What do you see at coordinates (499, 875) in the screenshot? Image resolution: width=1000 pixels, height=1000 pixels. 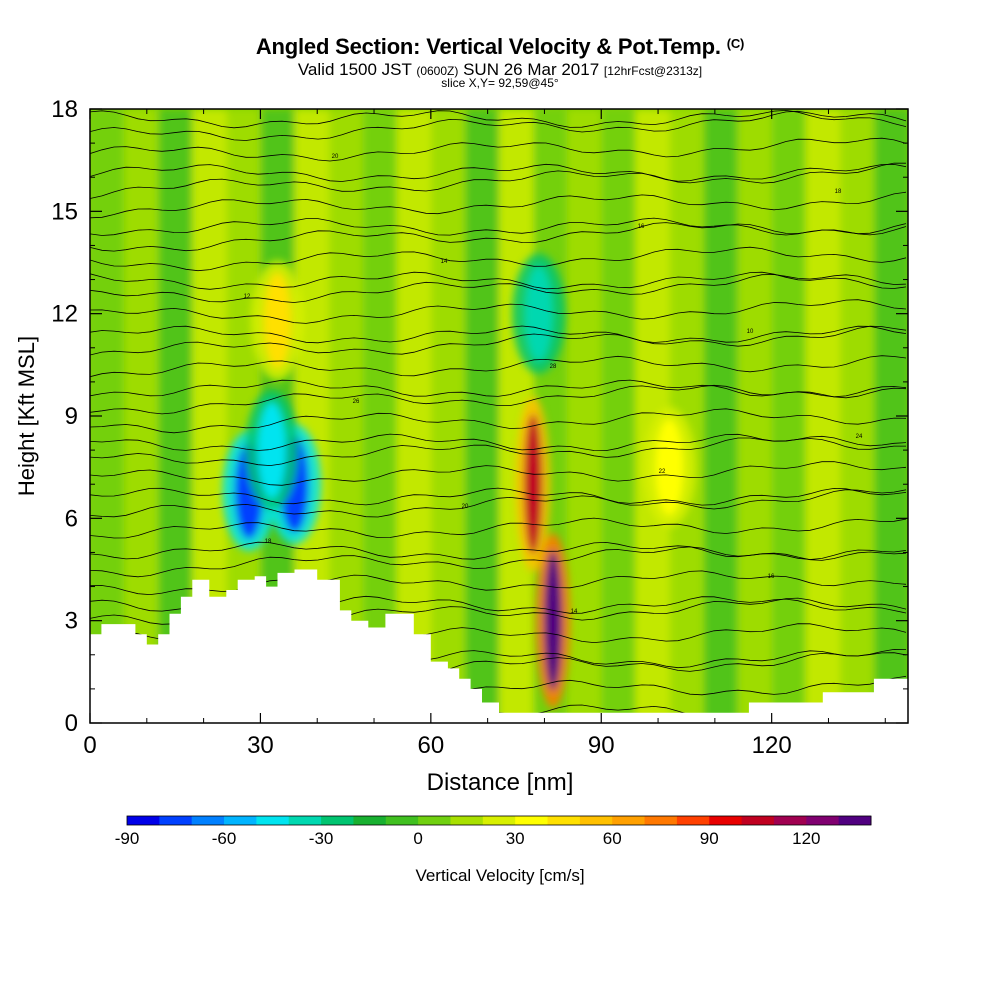 I see `colorbar-label: Vertical Velocity [cm/s]` at bounding box center [499, 875].